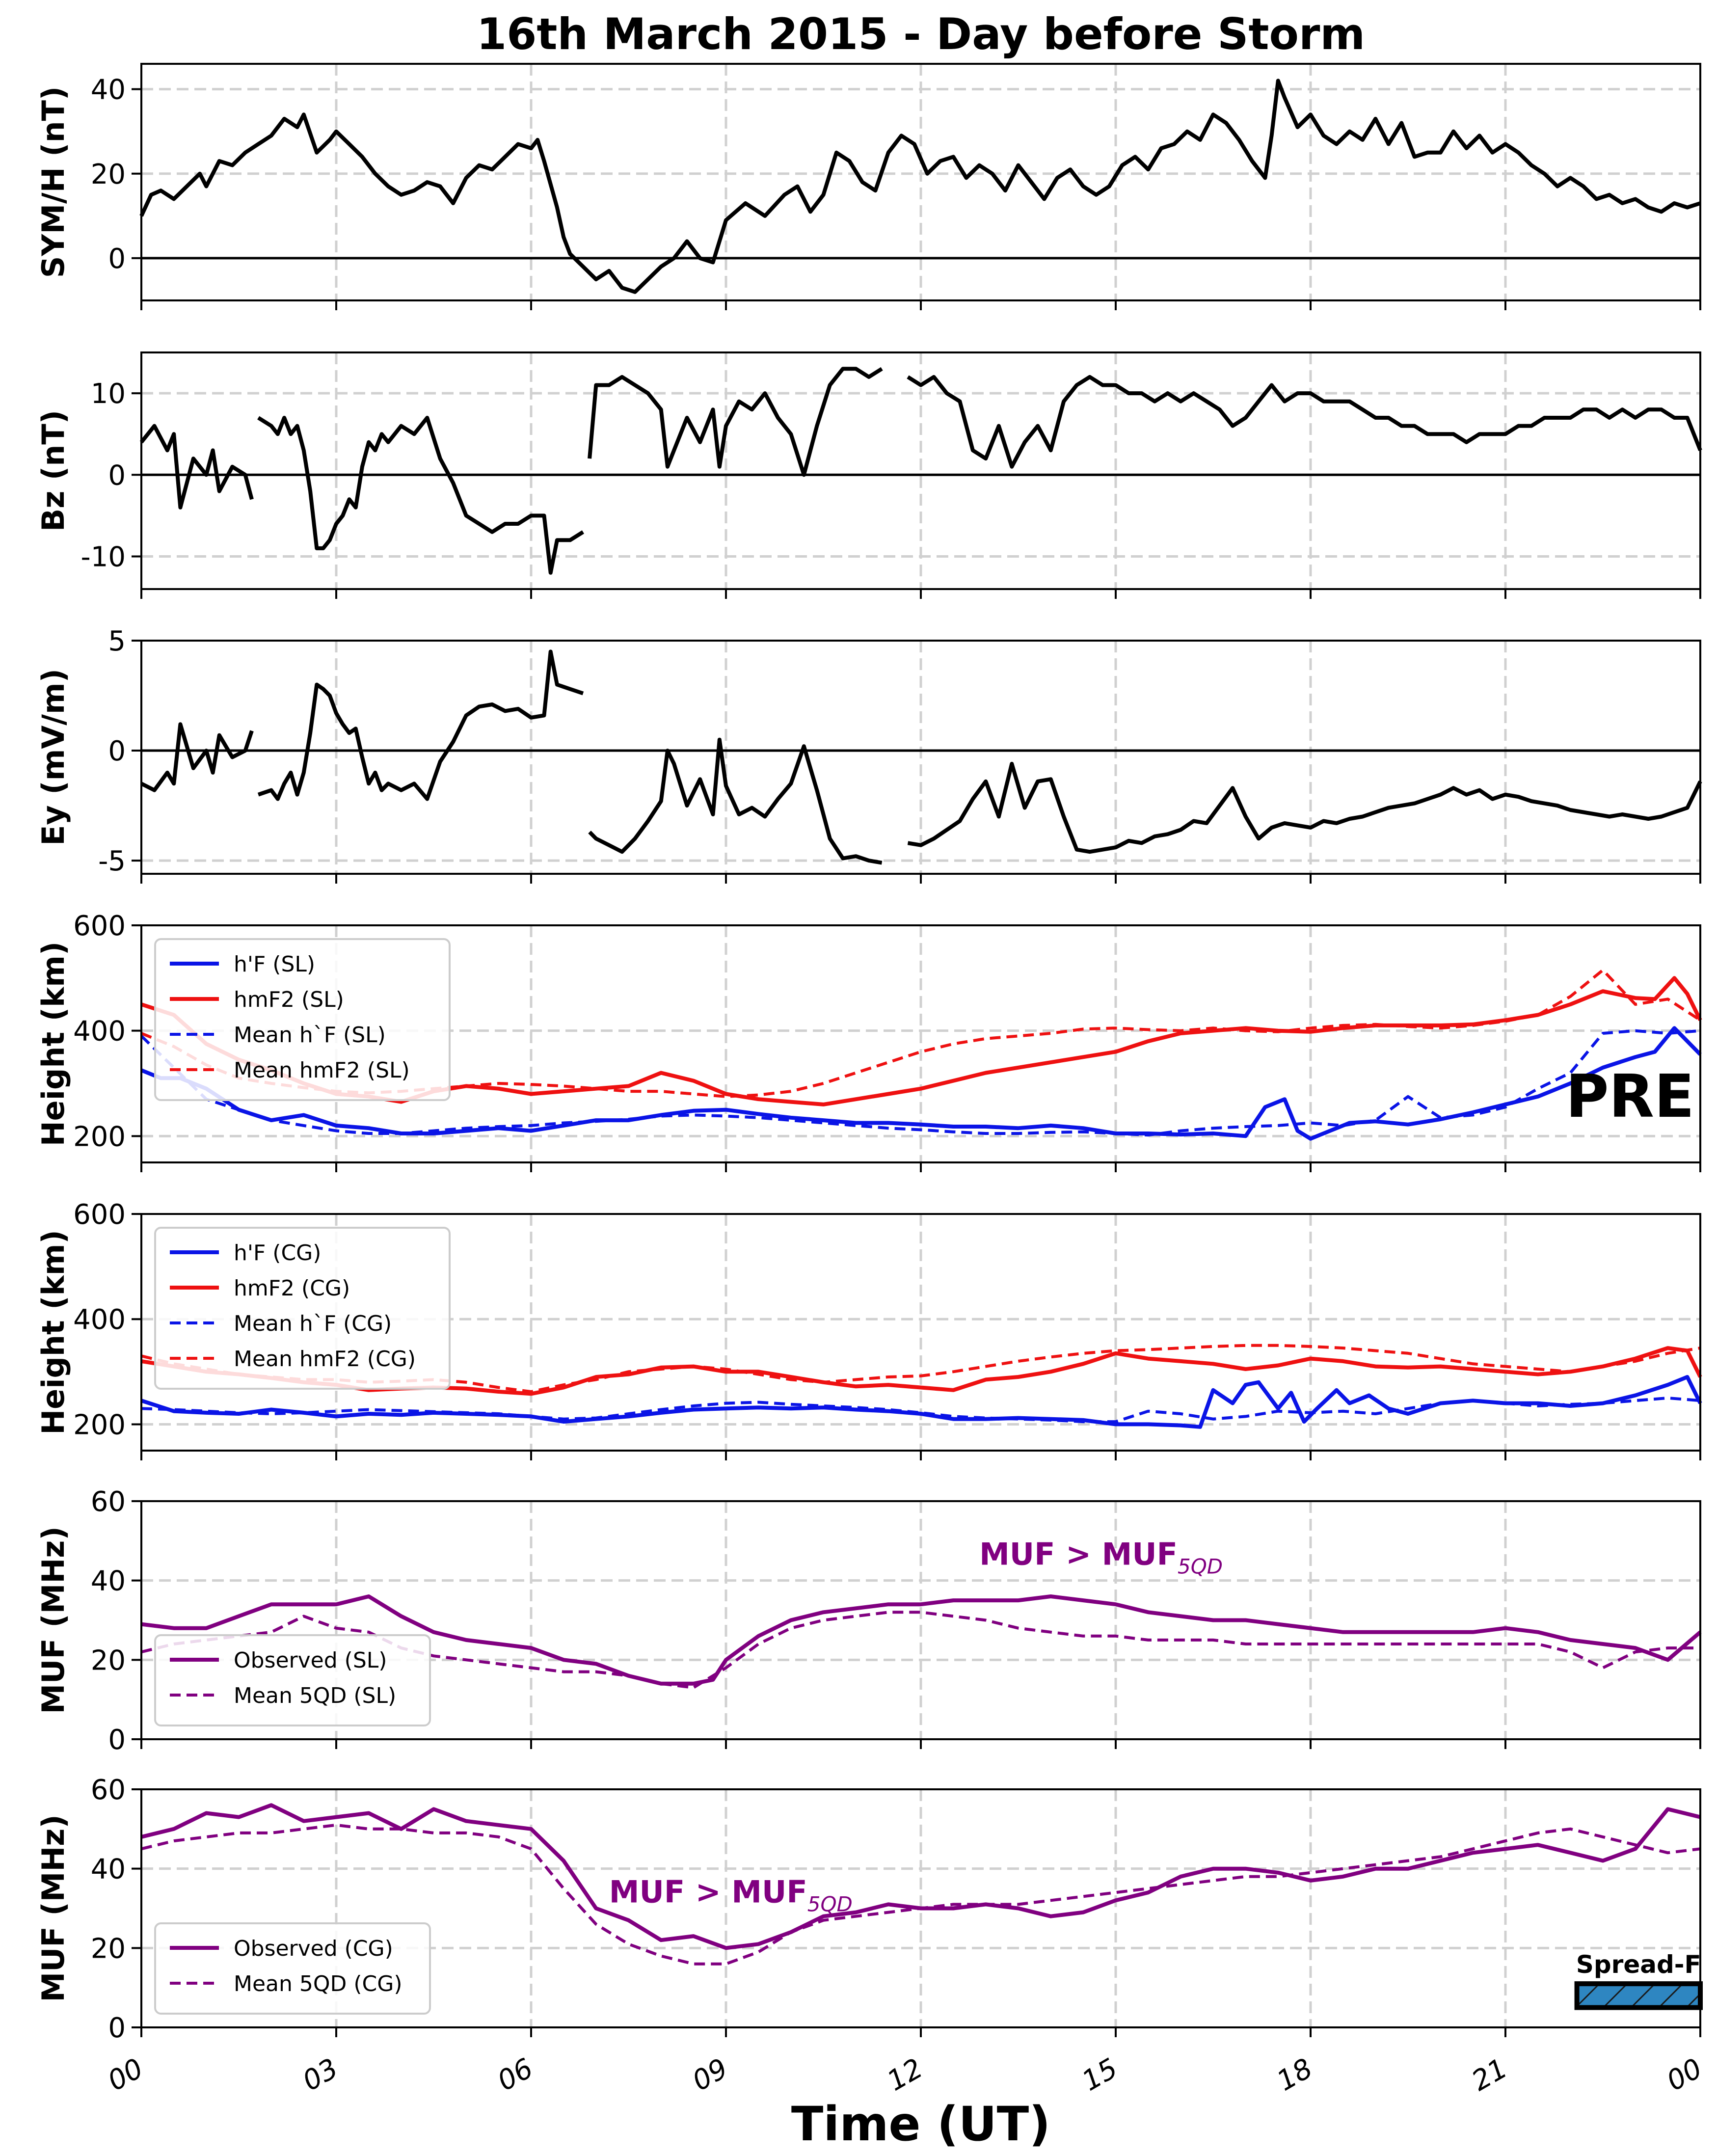  What do you see at coordinates (108, 394) in the screenshot?
I see `y-tick-label: 10` at bounding box center [108, 394].